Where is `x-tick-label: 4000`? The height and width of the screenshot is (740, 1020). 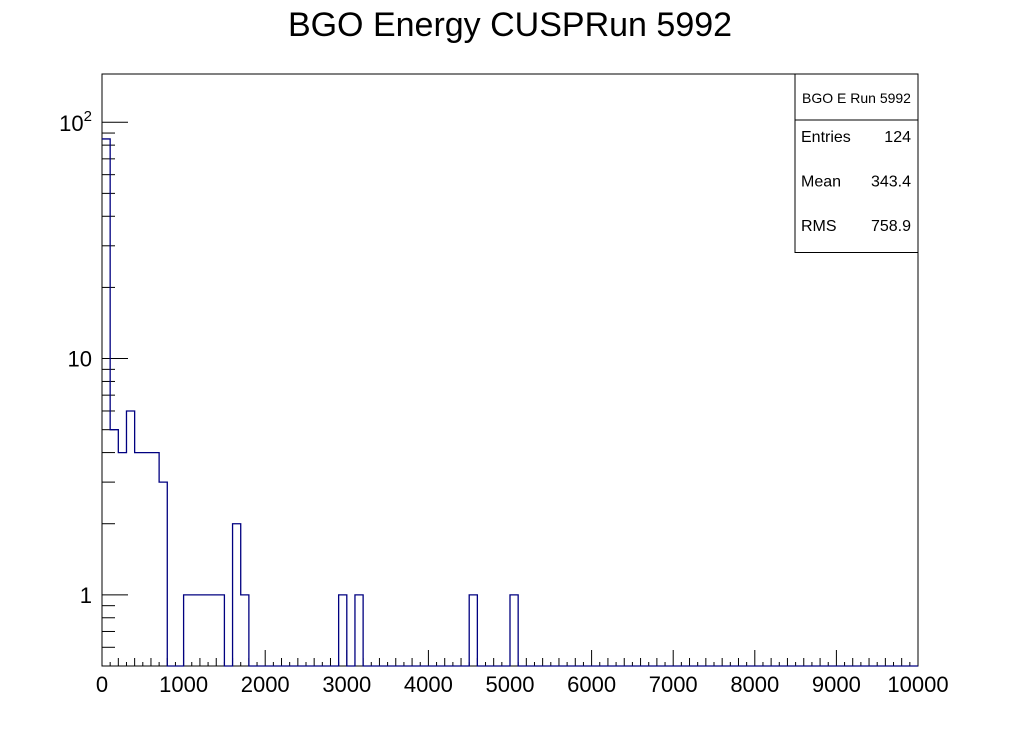
x-tick-label: 4000 is located at coordinates (428, 684).